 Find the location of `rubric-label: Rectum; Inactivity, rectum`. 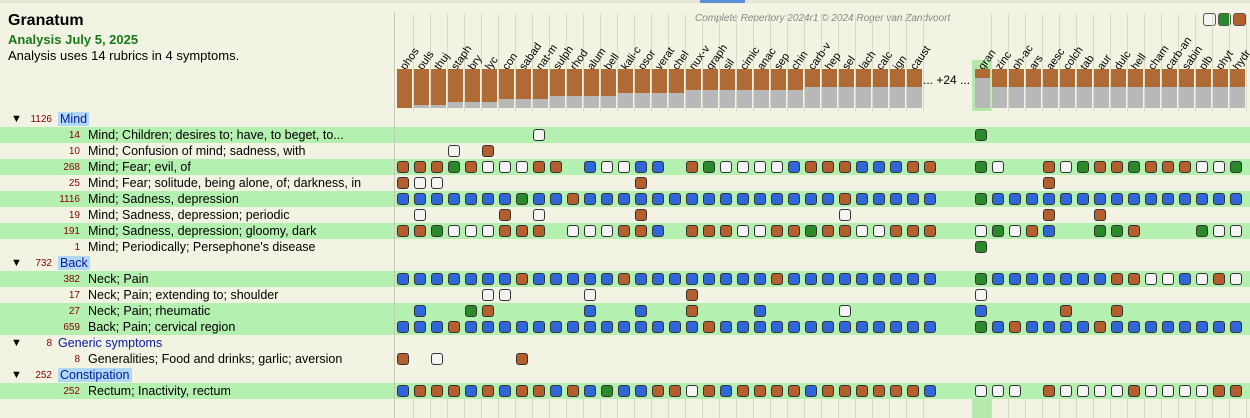

rubric-label: Rectum; Inactivity, rectum is located at coordinates (159, 391).